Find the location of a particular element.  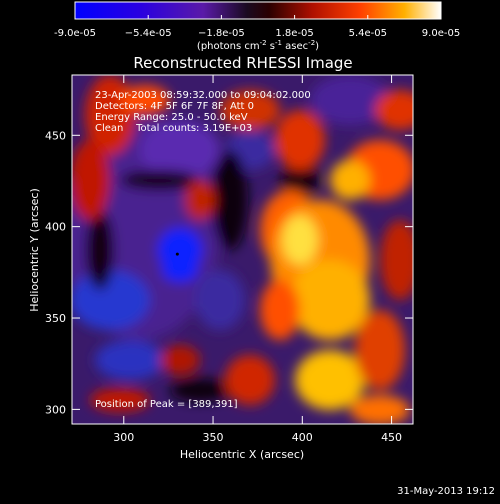

y-axis-tick-labels: 300 350 400 450 is located at coordinates (55, 272).